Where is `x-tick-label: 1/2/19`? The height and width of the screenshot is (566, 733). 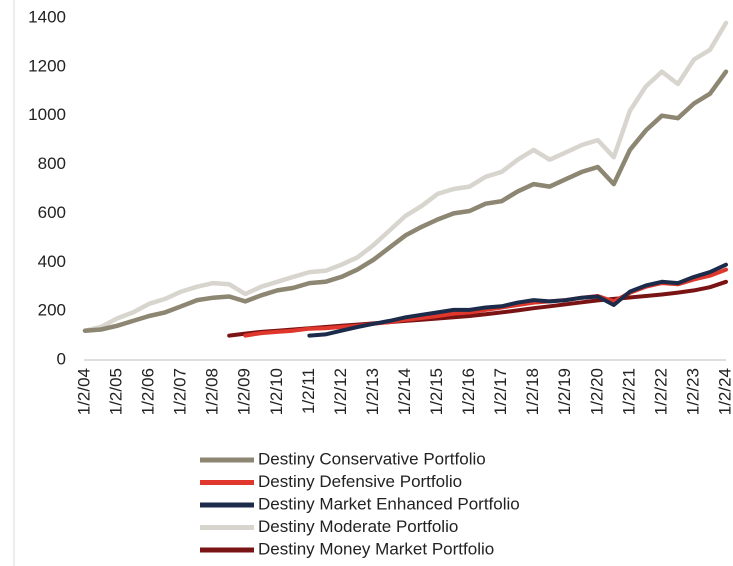
x-tick-label: 1/2/19 is located at coordinates (564, 391).